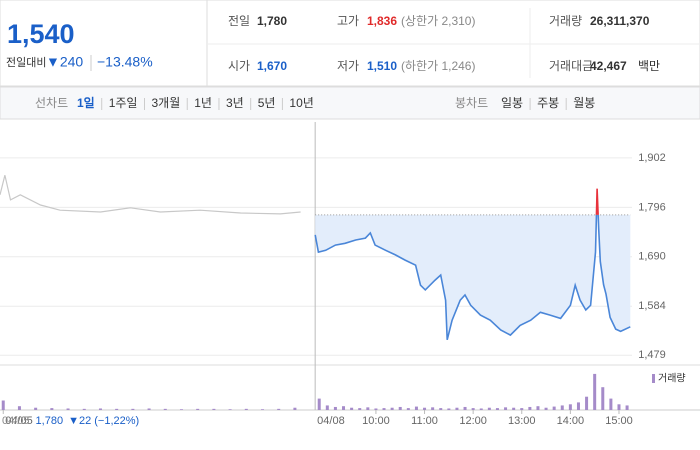 Image resolution: width=700 pixels, height=450 pixels. I want to click on tab: 1주일, so click(123, 103).